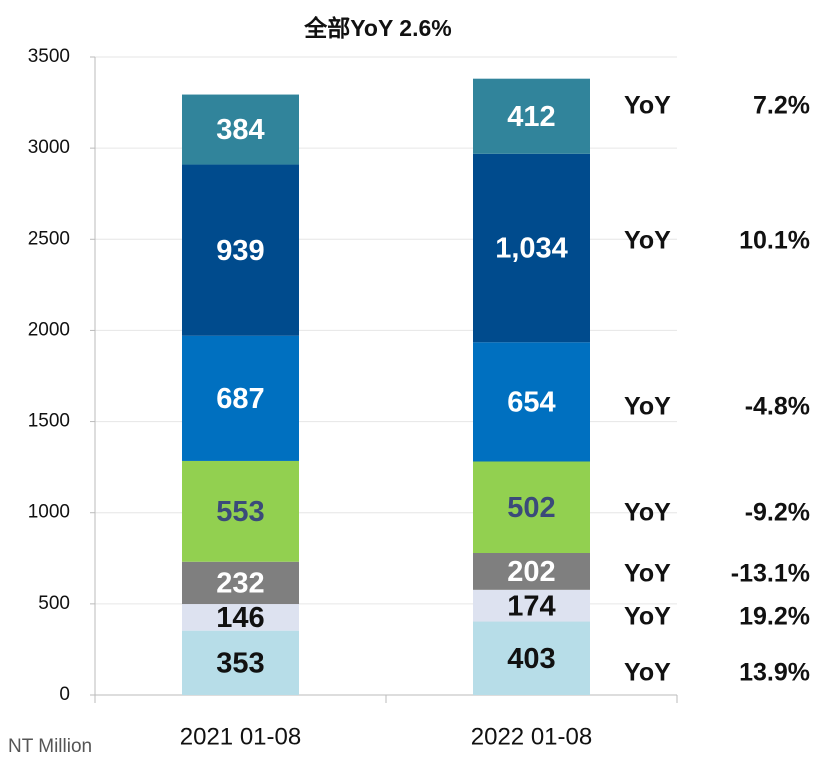 This screenshot has height=763, width=815. I want to click on data-label: 654, so click(531, 403).